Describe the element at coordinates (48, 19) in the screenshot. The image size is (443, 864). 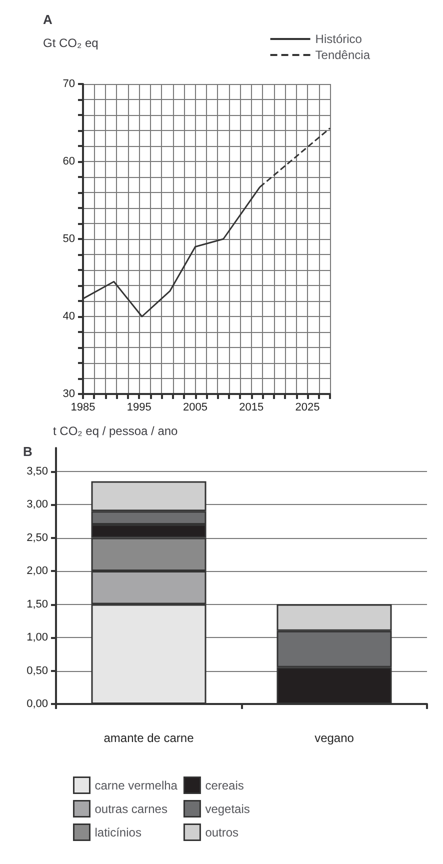
I see `chart-title: A` at that location.